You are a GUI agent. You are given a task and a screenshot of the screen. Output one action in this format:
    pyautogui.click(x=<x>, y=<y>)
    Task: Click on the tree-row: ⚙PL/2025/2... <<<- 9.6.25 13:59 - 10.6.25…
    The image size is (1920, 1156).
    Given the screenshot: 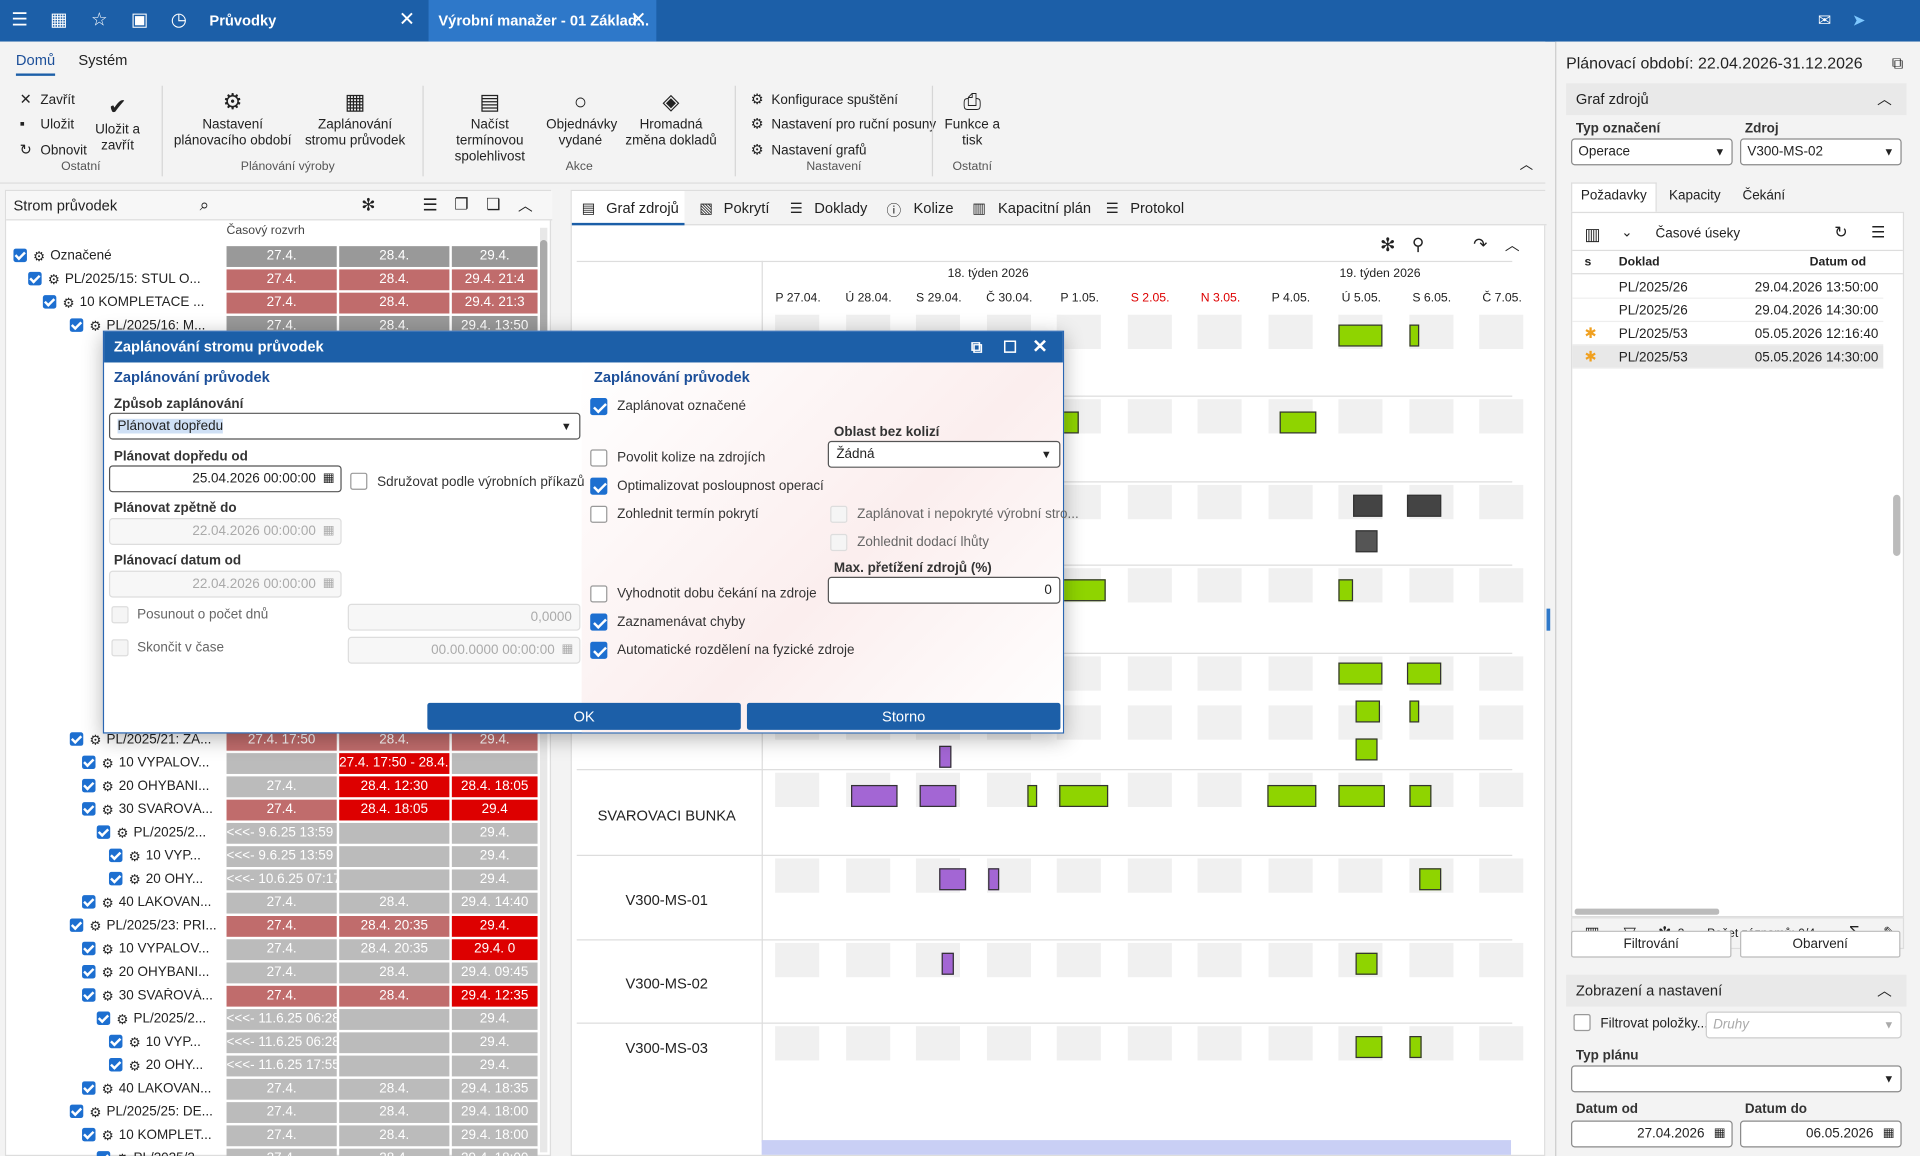 What is the action you would take?
    pyautogui.click(x=275, y=833)
    